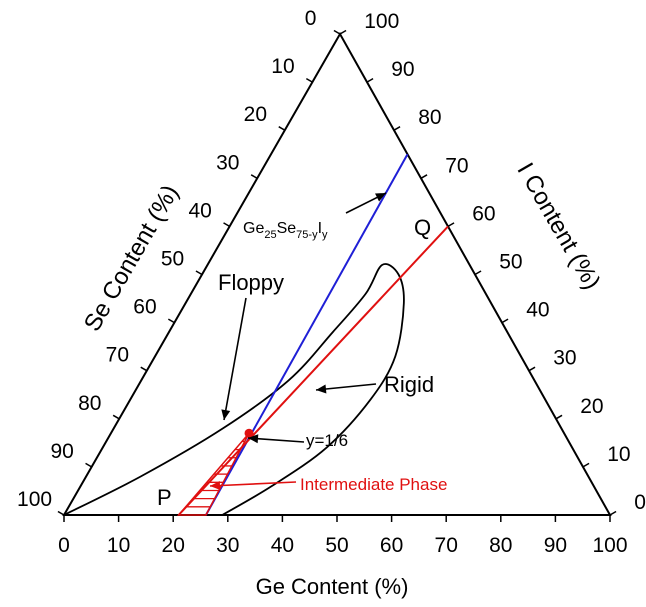 The width and height of the screenshot is (646, 607). Describe the element at coordinates (298, 341) in the screenshot. I see `annotation-arrows` at that location.